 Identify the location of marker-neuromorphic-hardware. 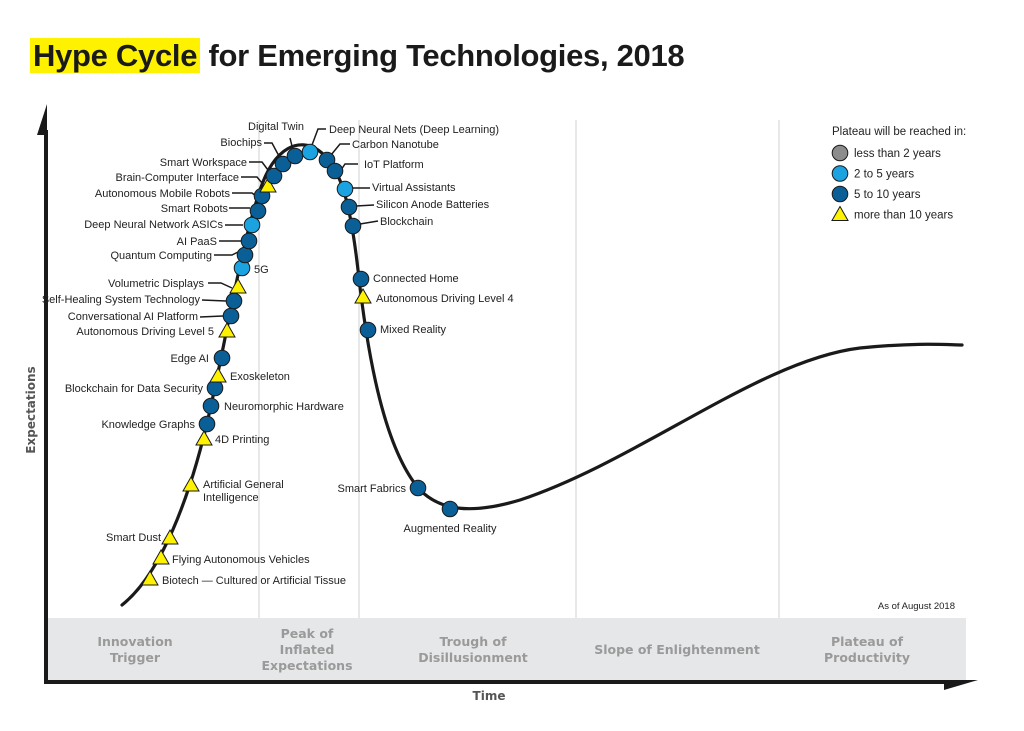
(211, 406).